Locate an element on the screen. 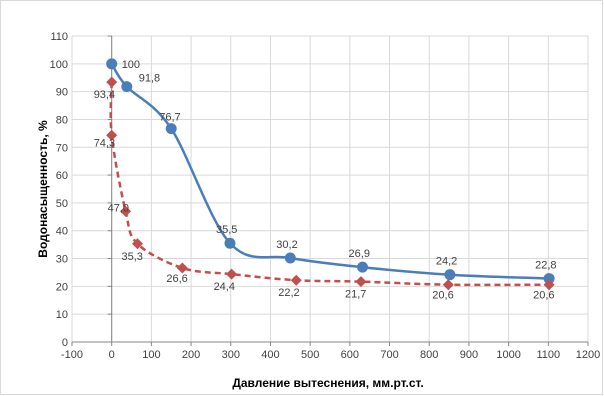 This screenshot has width=604, height=396. series-1-data-label: 24,2 is located at coordinates (446, 262).